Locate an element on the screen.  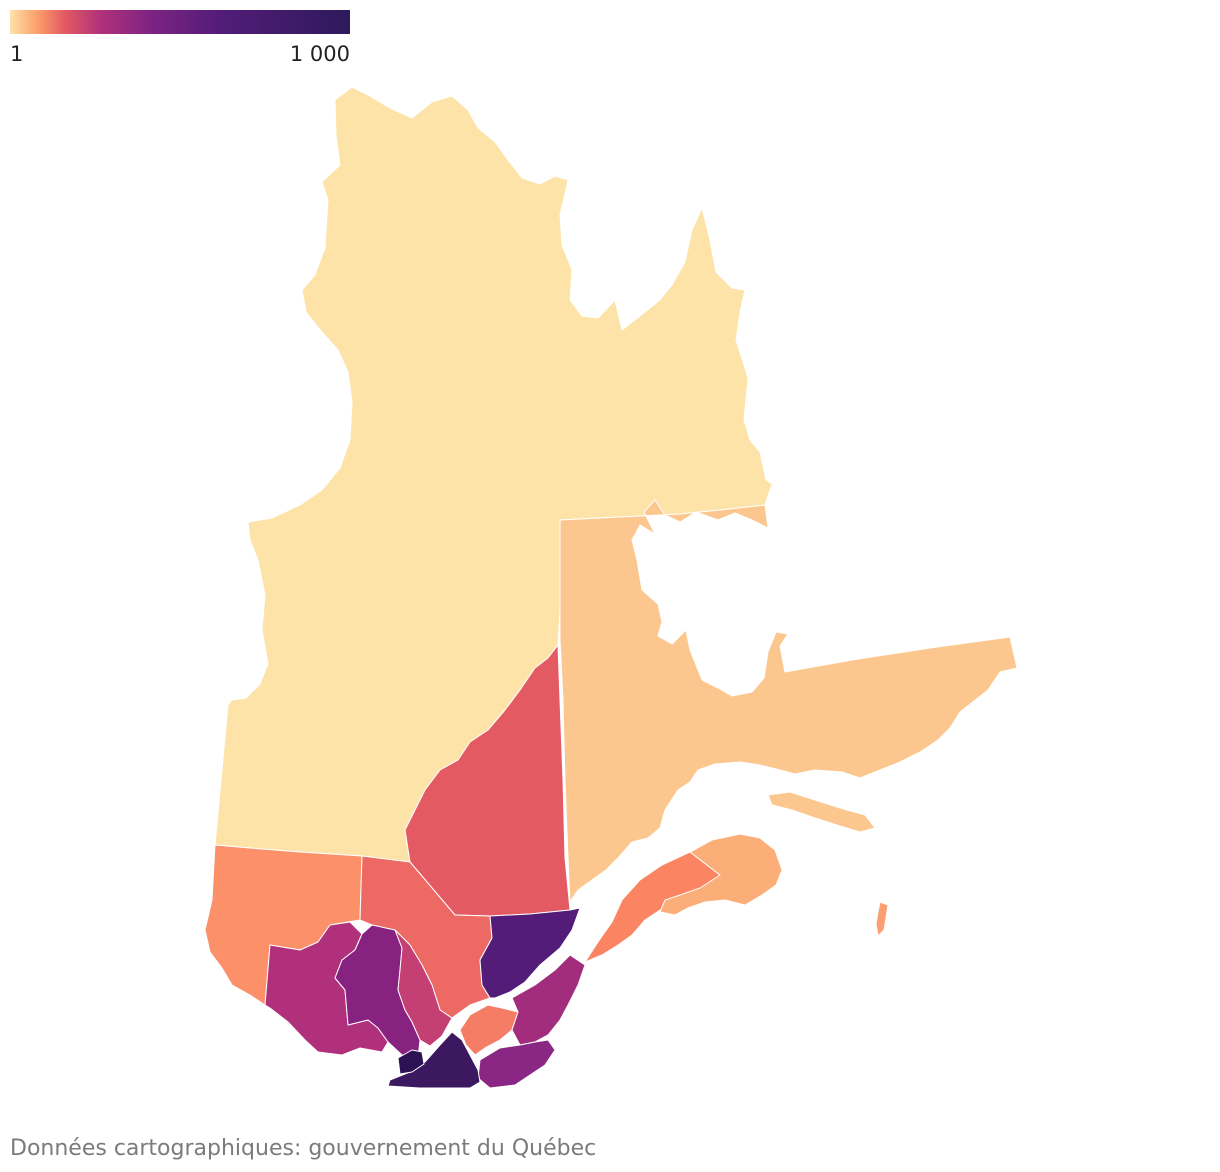
region-iles-de-la-madeleine is located at coordinates (882, 919).